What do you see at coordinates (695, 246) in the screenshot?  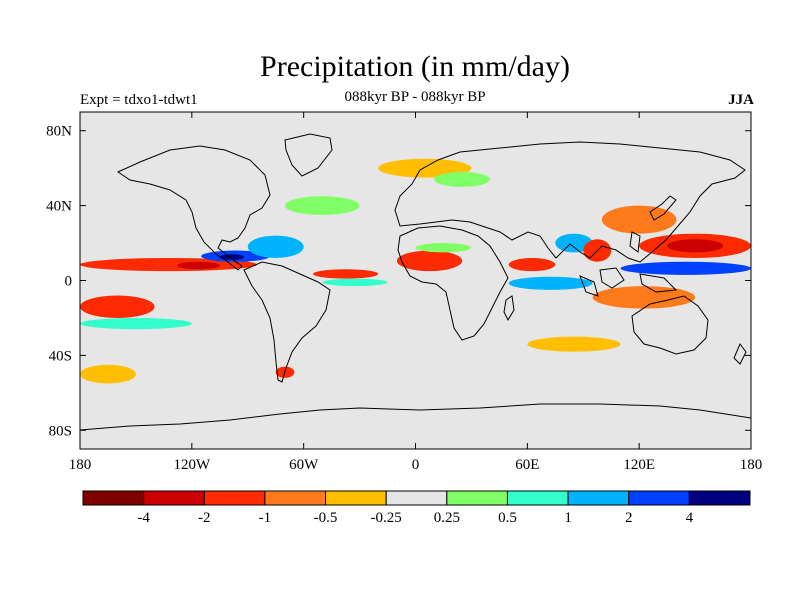 I see `anomaly-west-pacific-strong-deficit` at bounding box center [695, 246].